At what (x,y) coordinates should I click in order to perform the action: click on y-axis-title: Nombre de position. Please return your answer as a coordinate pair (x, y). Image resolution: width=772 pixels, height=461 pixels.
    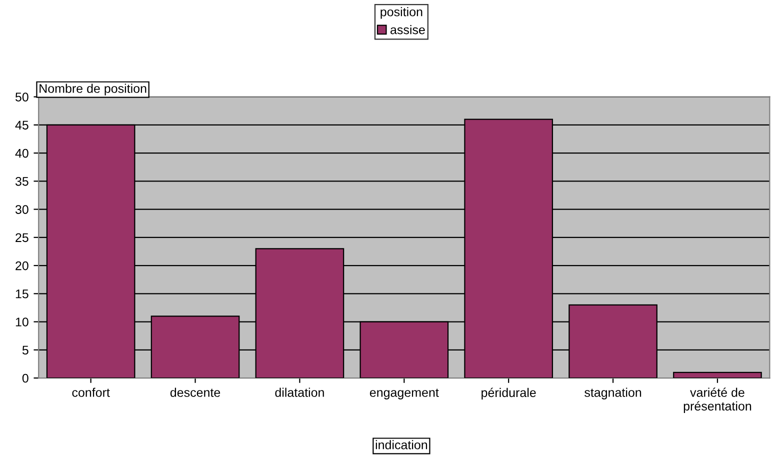
    Looking at the image, I should click on (93, 90).